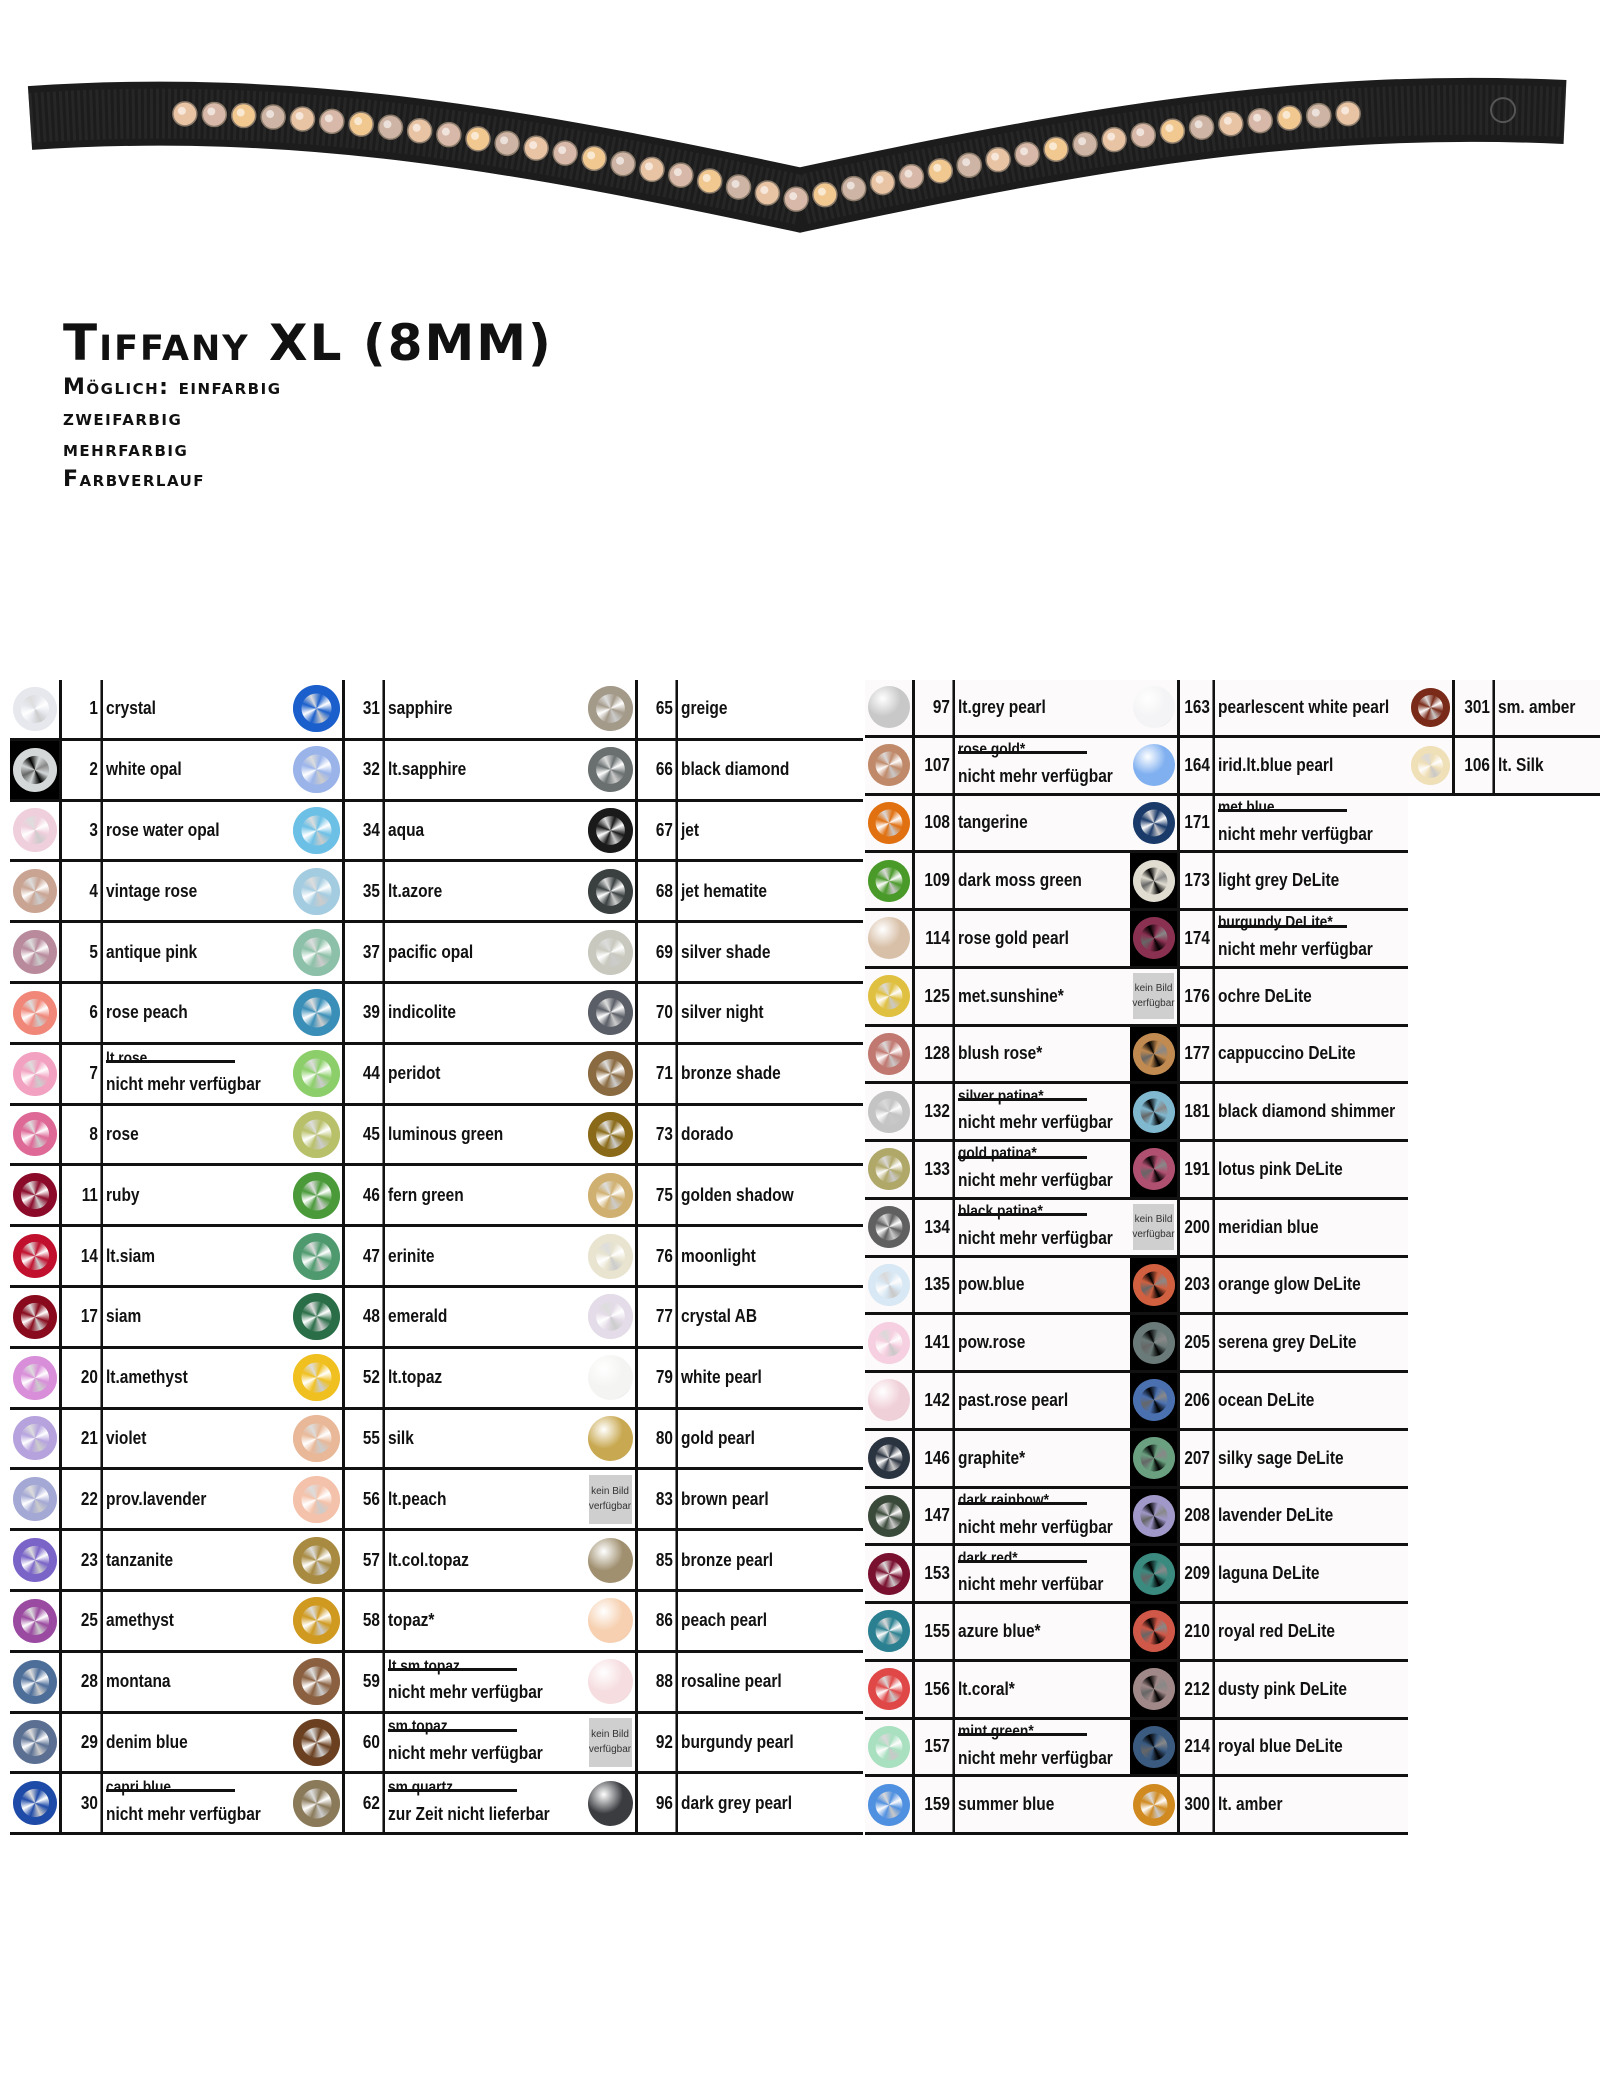 The height and width of the screenshot is (2080, 1600). I want to click on color-name-cell: cappuccino DeLite, so click(1311, 1054).